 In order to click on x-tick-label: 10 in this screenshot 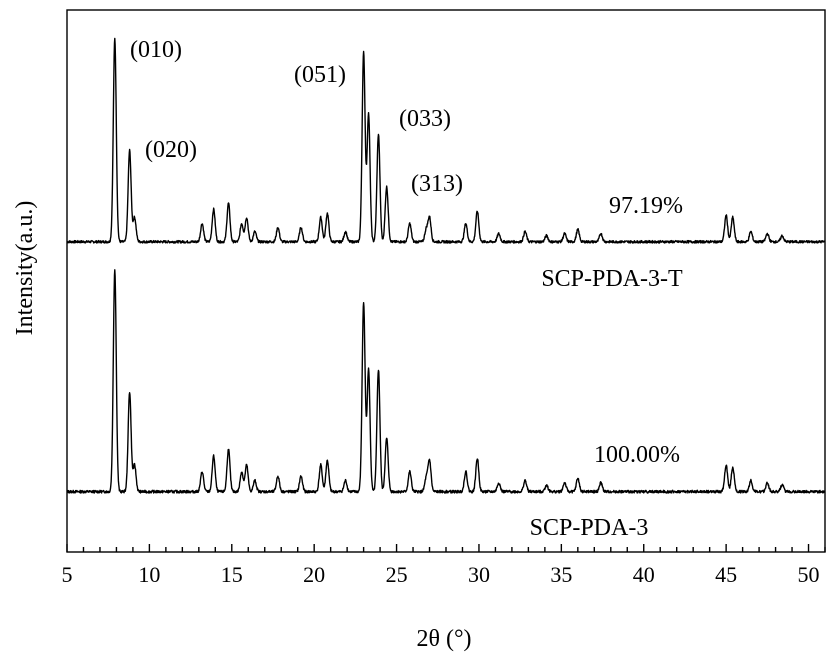, I will do `click(149, 574)`.